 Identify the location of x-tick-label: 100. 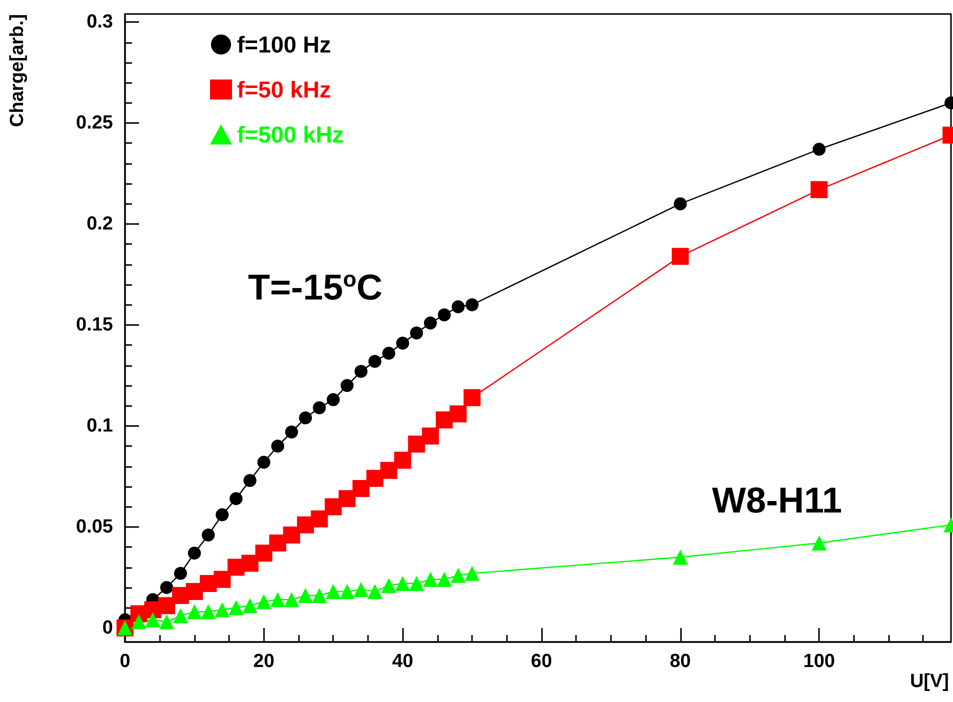
(819, 661).